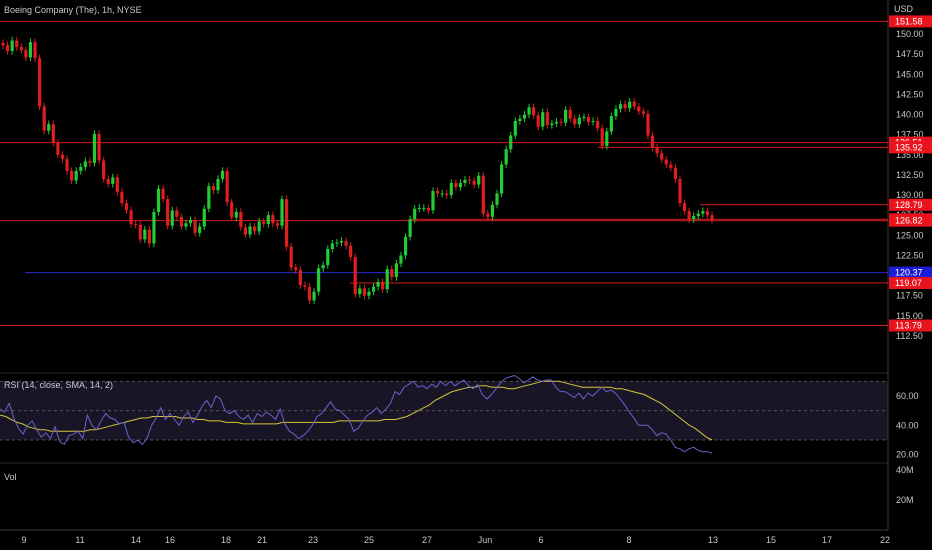 The image size is (932, 550). Describe the element at coordinates (170, 540) in the screenshot. I see `time-tick-label: 16` at that location.